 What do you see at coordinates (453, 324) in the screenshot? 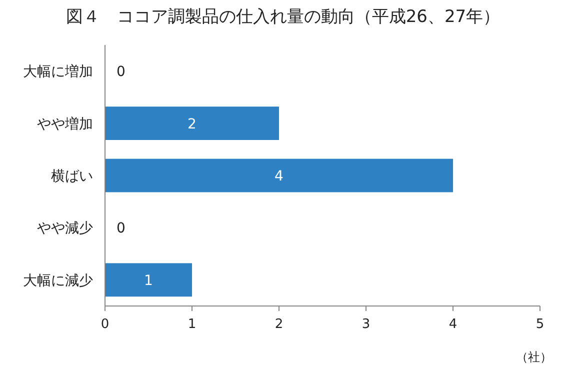
I see `x-tick-label: 4` at bounding box center [453, 324].